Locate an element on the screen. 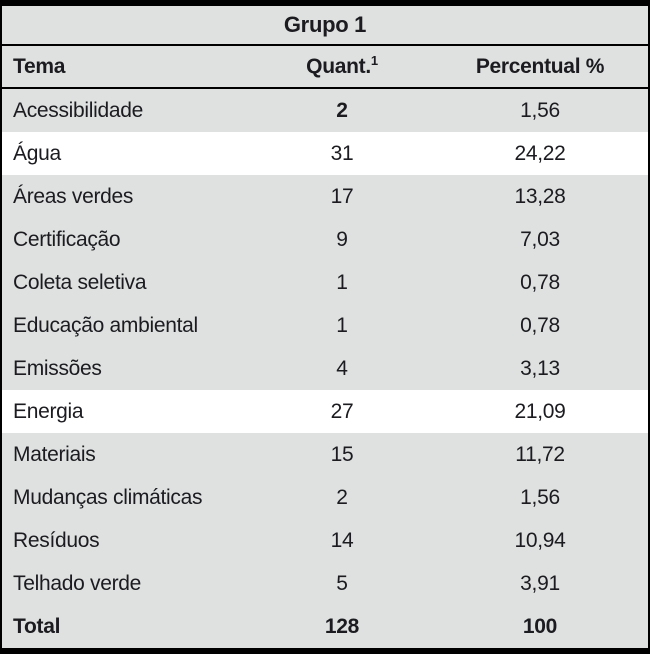 Image resolution: width=650 pixels, height=654 pixels. col-header-quant-label: Quant. is located at coordinates (338, 66).